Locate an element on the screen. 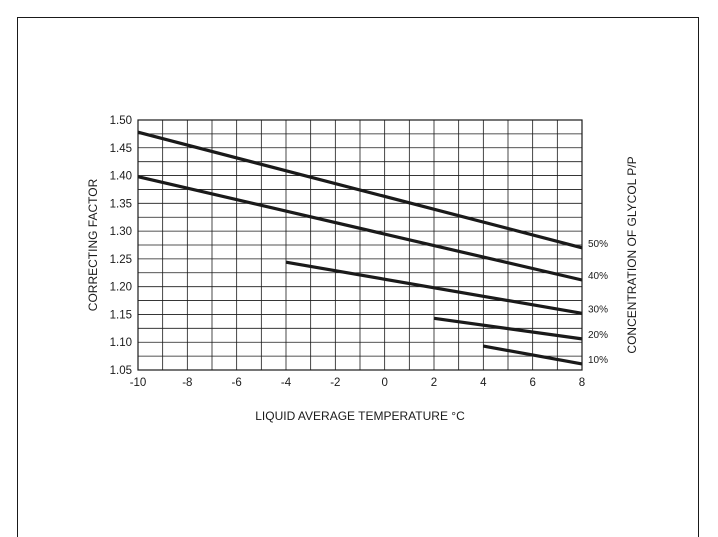 The height and width of the screenshot is (537, 718). series-label: 50% is located at coordinates (598, 244).